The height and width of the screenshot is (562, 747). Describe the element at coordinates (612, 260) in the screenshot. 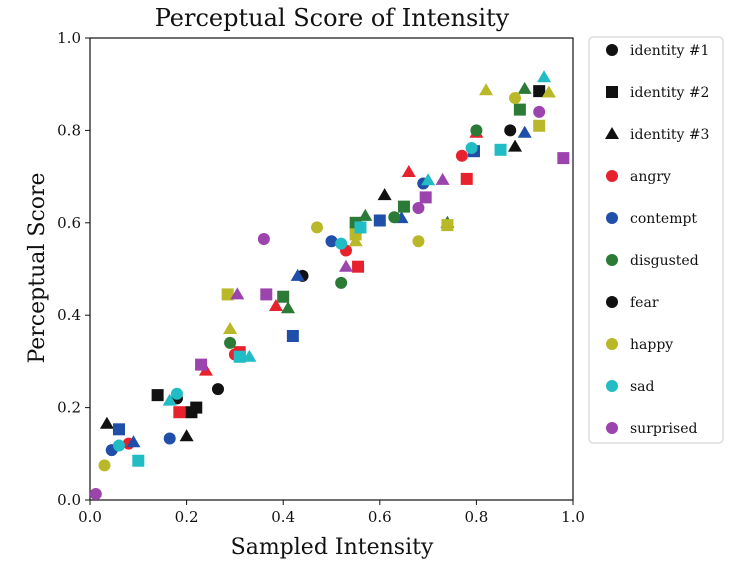

I see `legend-marker-disgusted` at that location.